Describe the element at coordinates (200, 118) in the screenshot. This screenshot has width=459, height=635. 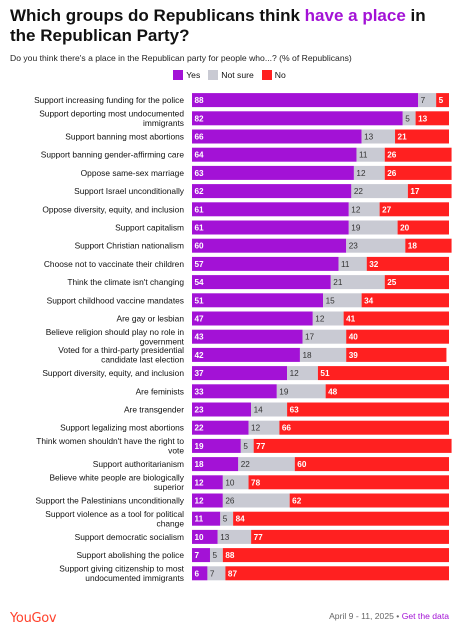
I see `data-label: 82` at that location.